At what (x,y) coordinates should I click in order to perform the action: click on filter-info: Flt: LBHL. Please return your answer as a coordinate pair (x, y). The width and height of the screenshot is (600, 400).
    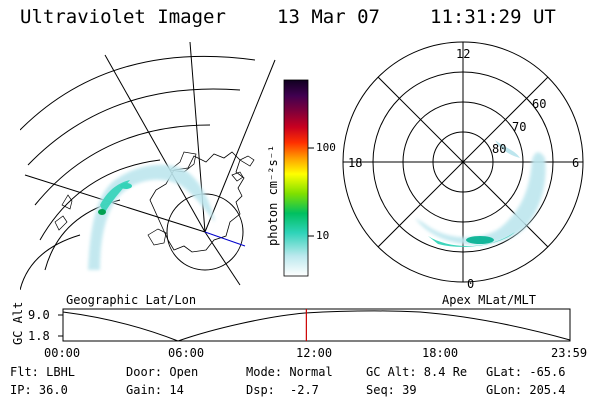
    Looking at the image, I should click on (43, 372).